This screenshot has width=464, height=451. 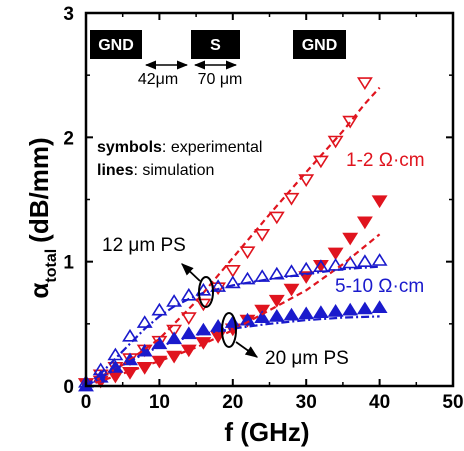 What do you see at coordinates (39, 291) in the screenshot?
I see `y-axis-label-symbol: α` at bounding box center [39, 291].